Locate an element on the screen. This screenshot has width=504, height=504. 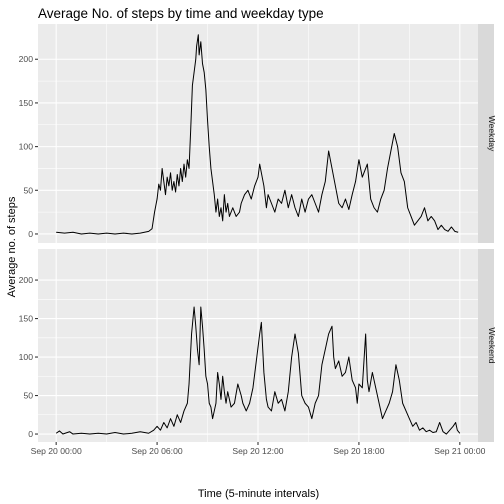
x-tick-label: Sep 20 12:00 is located at coordinates (257, 451).